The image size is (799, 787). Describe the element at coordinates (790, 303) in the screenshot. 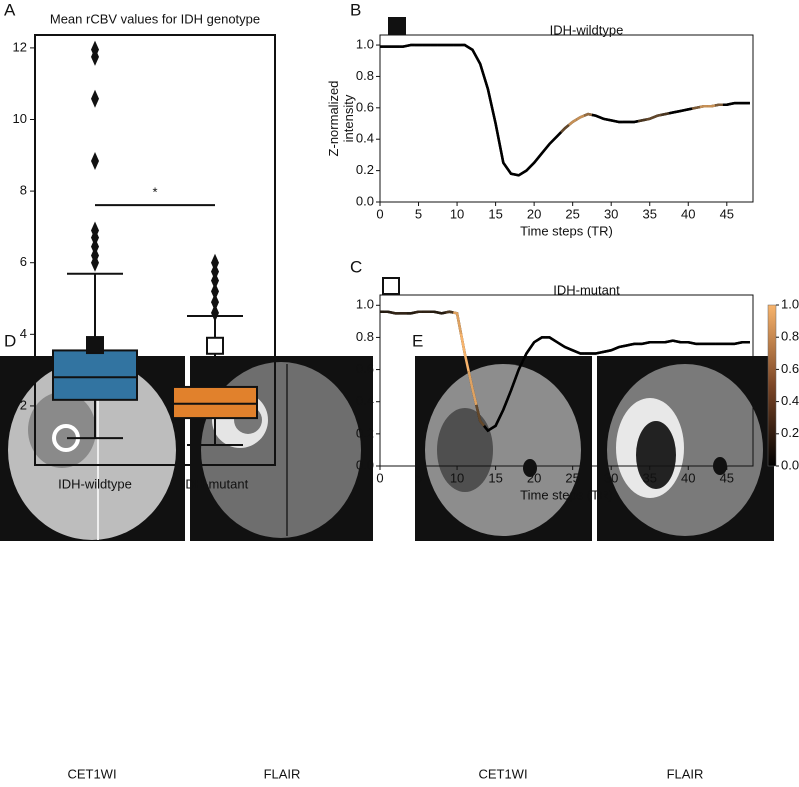

I see `colorbar-tick-label: 1.0` at that location.